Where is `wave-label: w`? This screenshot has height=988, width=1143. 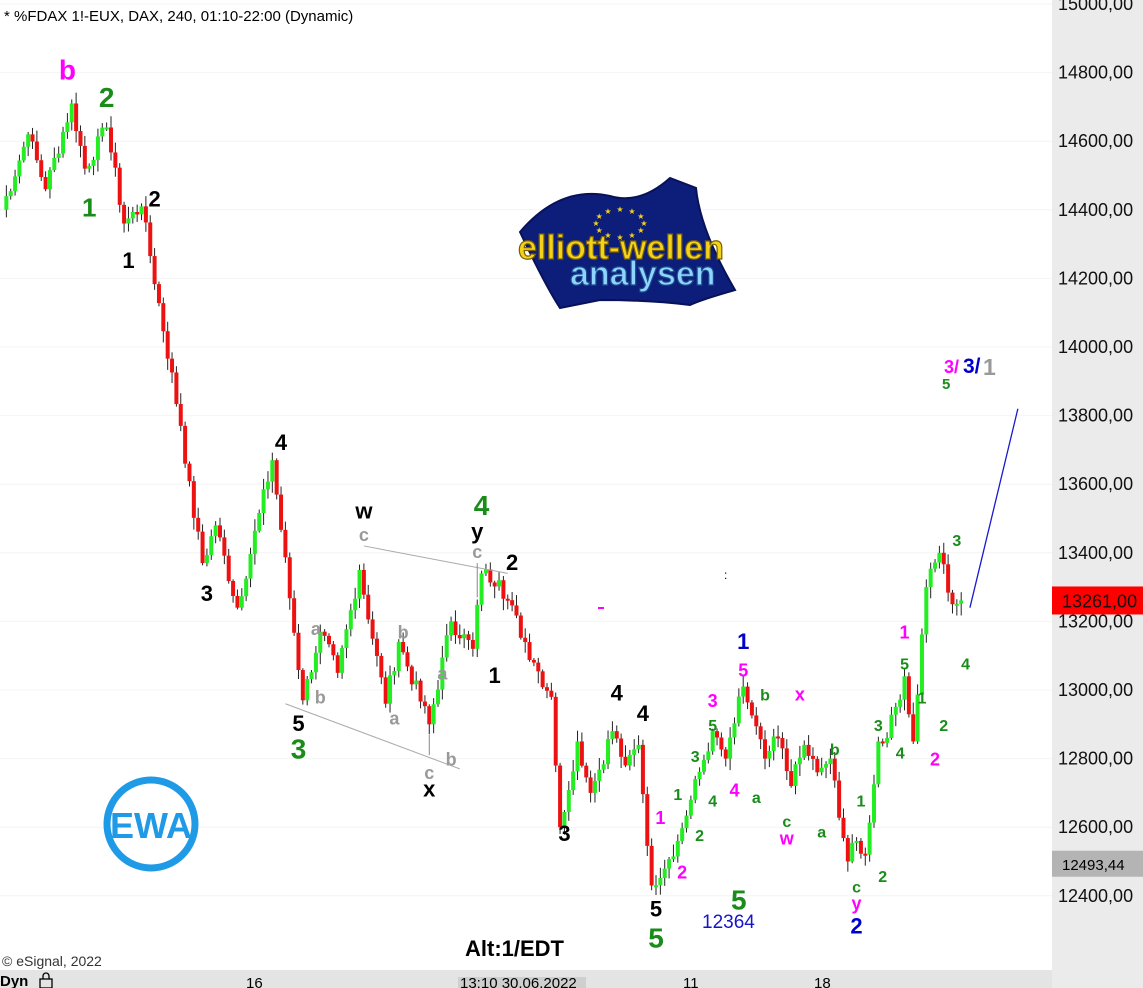 wave-label: w is located at coordinates (363, 511).